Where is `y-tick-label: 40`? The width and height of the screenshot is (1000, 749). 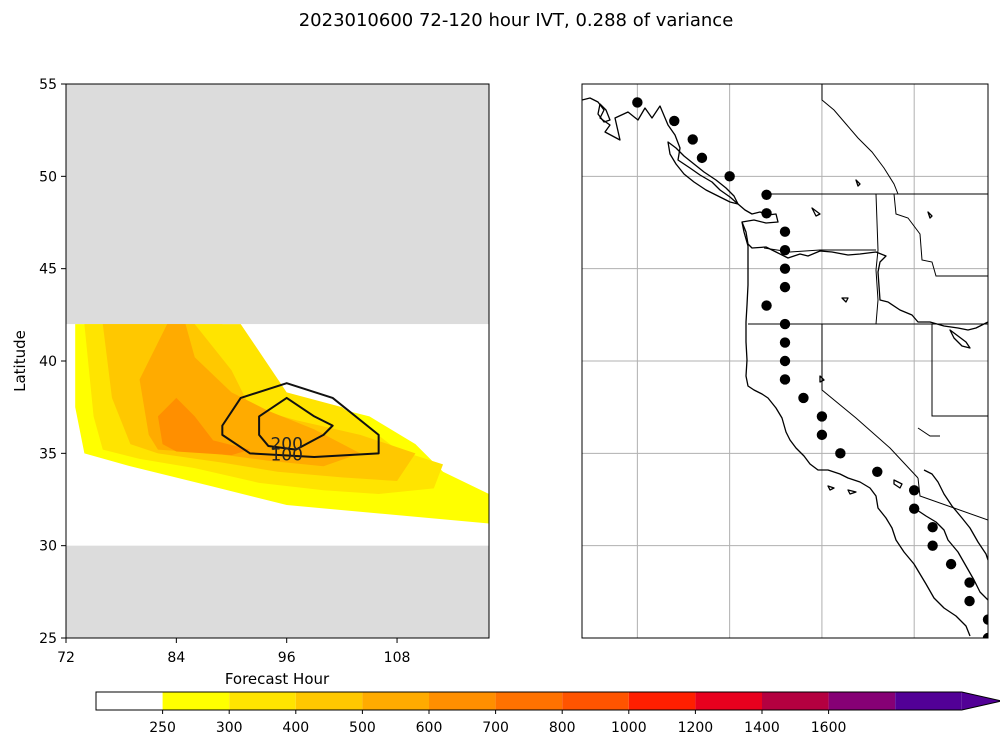
y-tick-label: 40 is located at coordinates (48, 362).